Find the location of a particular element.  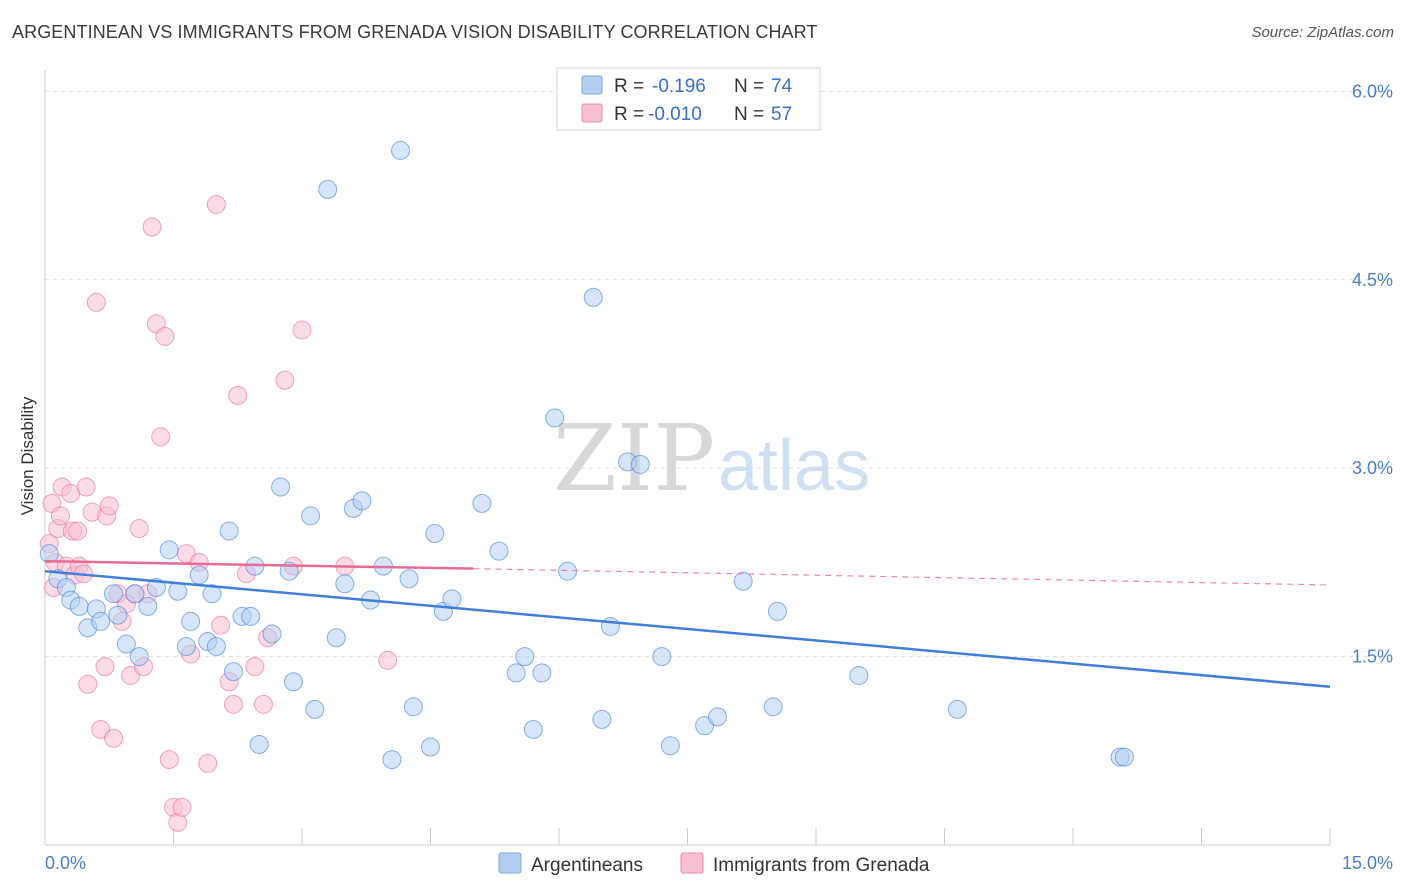

legend-swatch-bottom-grenada is located at coordinates (692, 863).